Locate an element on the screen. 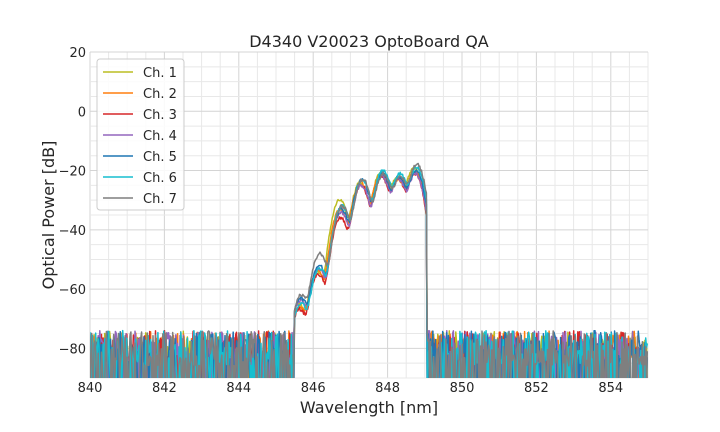 Image resolution: width=720 pixels, height=432 pixels. y-tick-label: 20 is located at coordinates (77, 53).